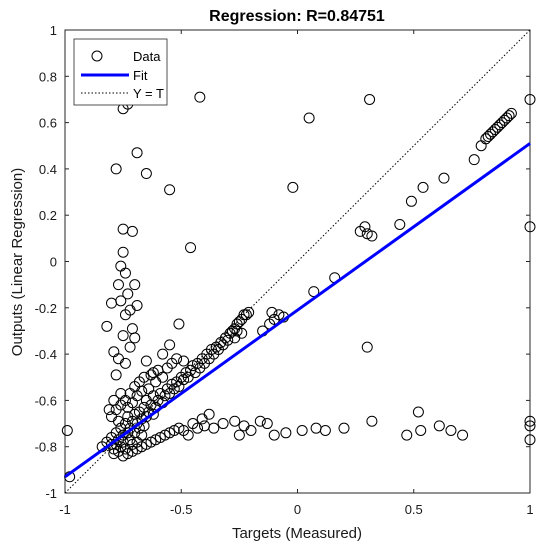 Image resolution: width=542 pixels, height=550 pixels. I want to click on y-tick-label: -0.6, so click(46, 400).